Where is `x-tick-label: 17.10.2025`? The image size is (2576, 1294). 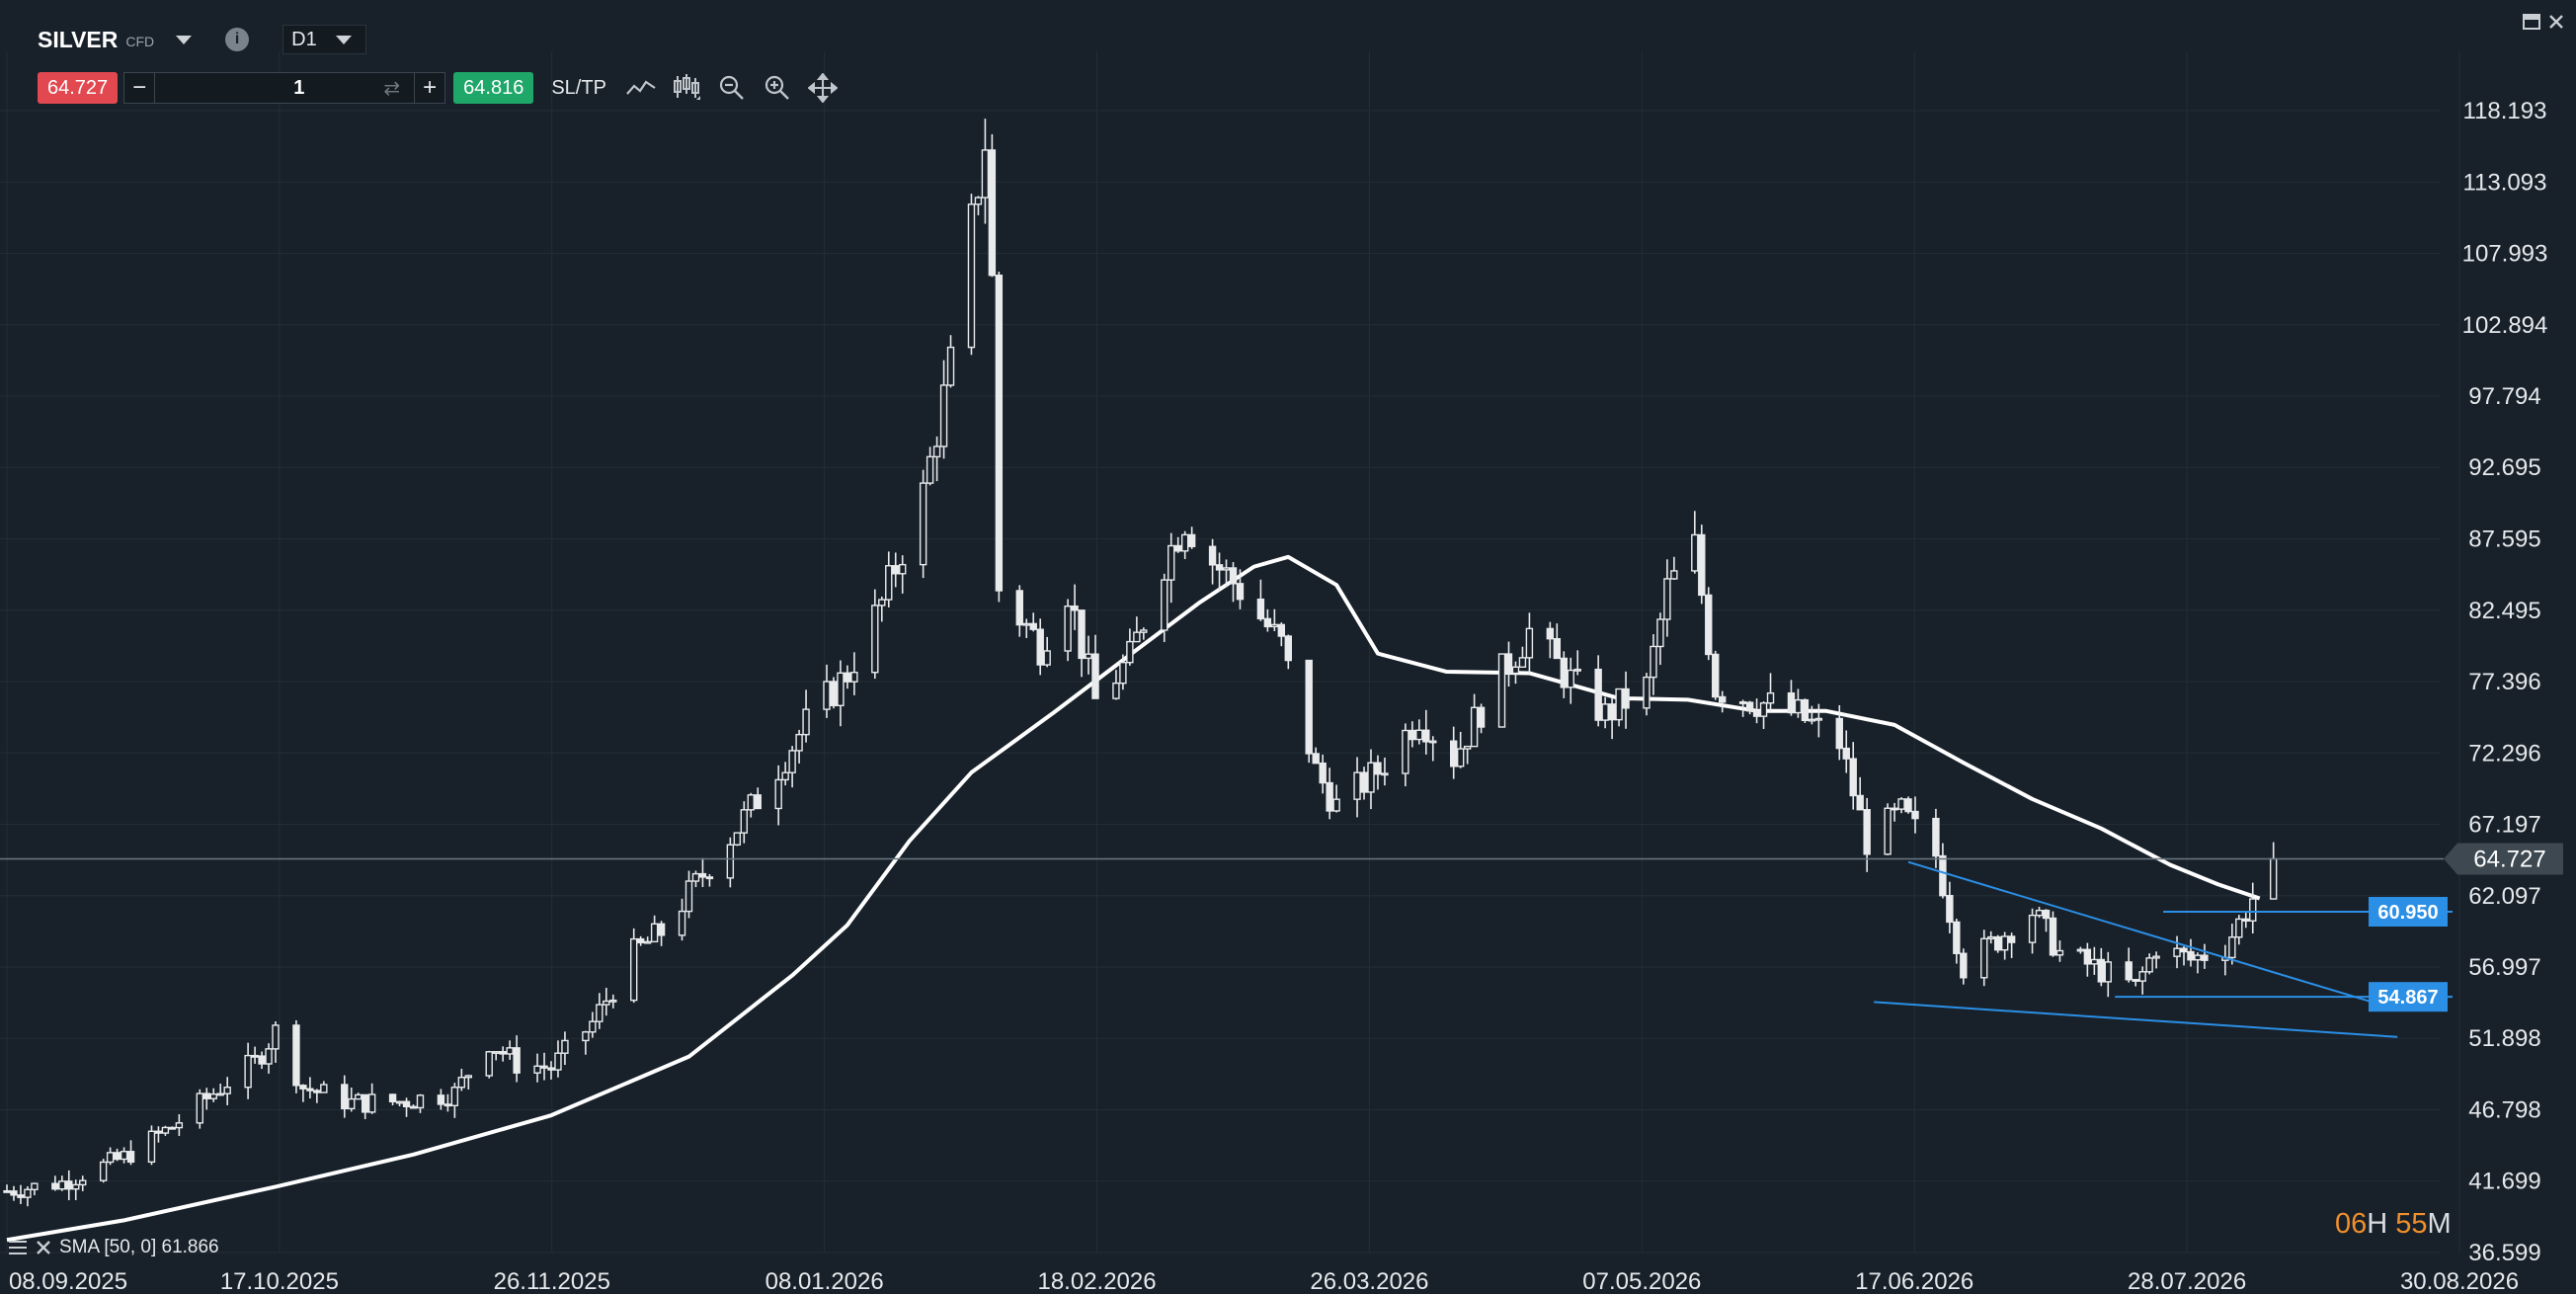 x-tick-label: 17.10.2025 is located at coordinates (279, 1281).